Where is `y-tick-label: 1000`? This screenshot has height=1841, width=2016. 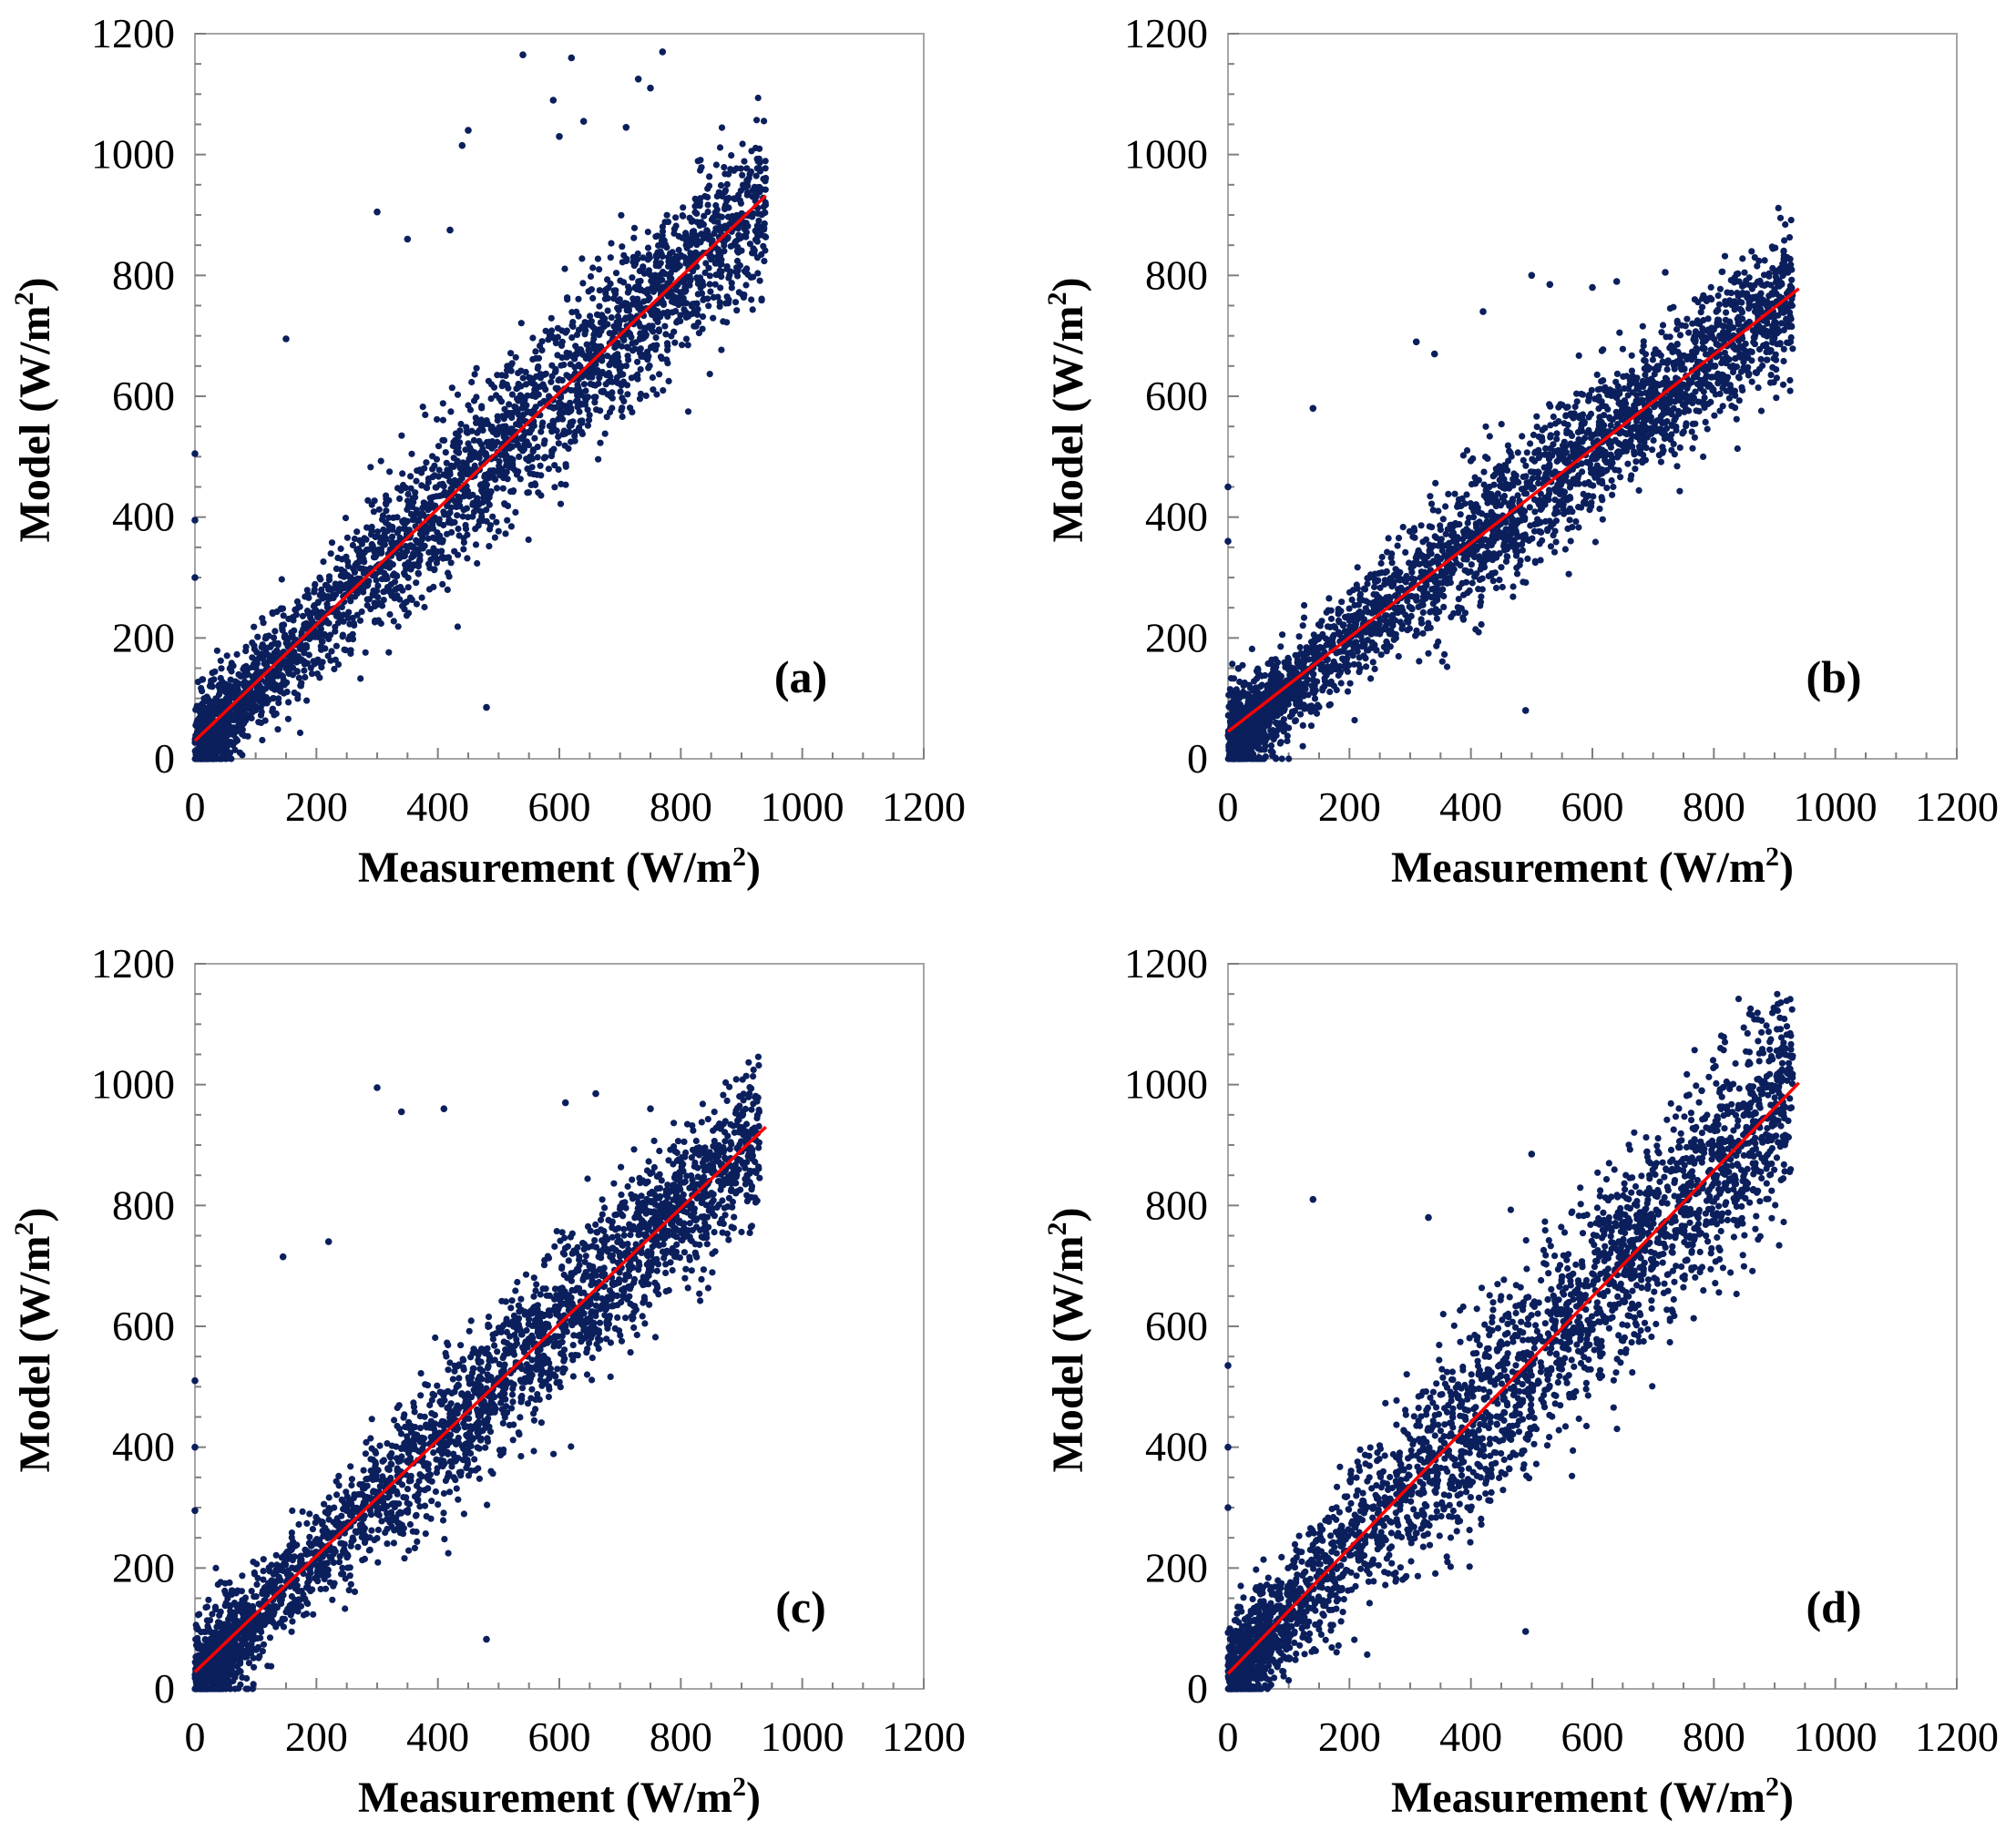
y-tick-label: 1000 is located at coordinates (133, 154).